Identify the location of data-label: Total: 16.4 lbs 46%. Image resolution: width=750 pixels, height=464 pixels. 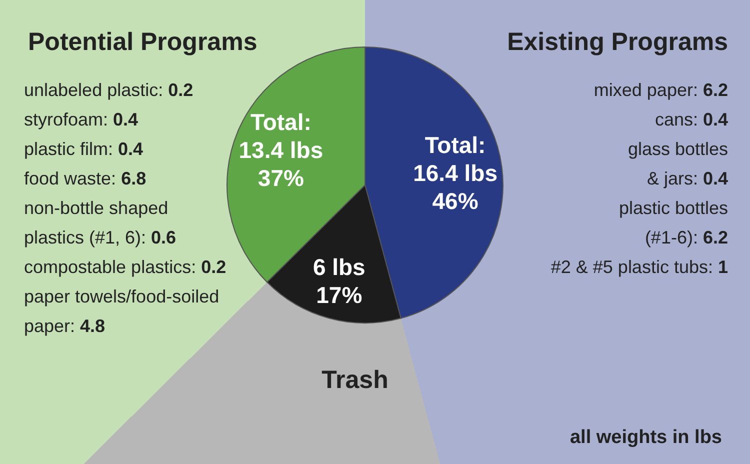
(455, 173).